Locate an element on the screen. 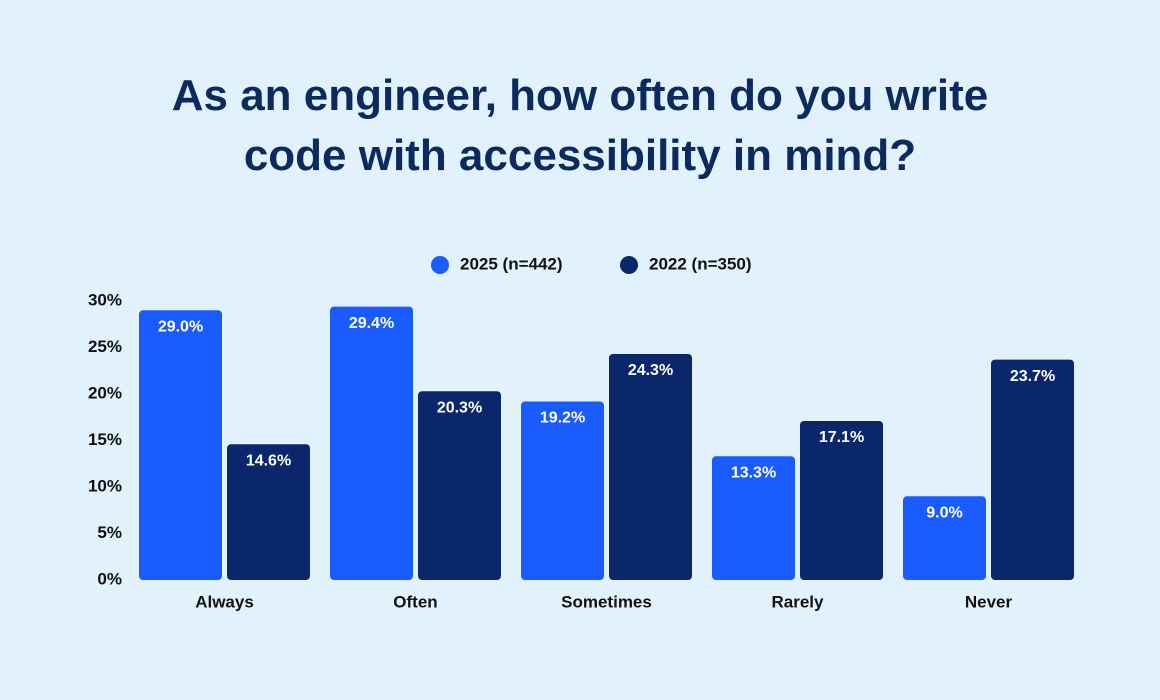 The height and width of the screenshot is (700, 1160). value-label: 20.3% is located at coordinates (459, 407).